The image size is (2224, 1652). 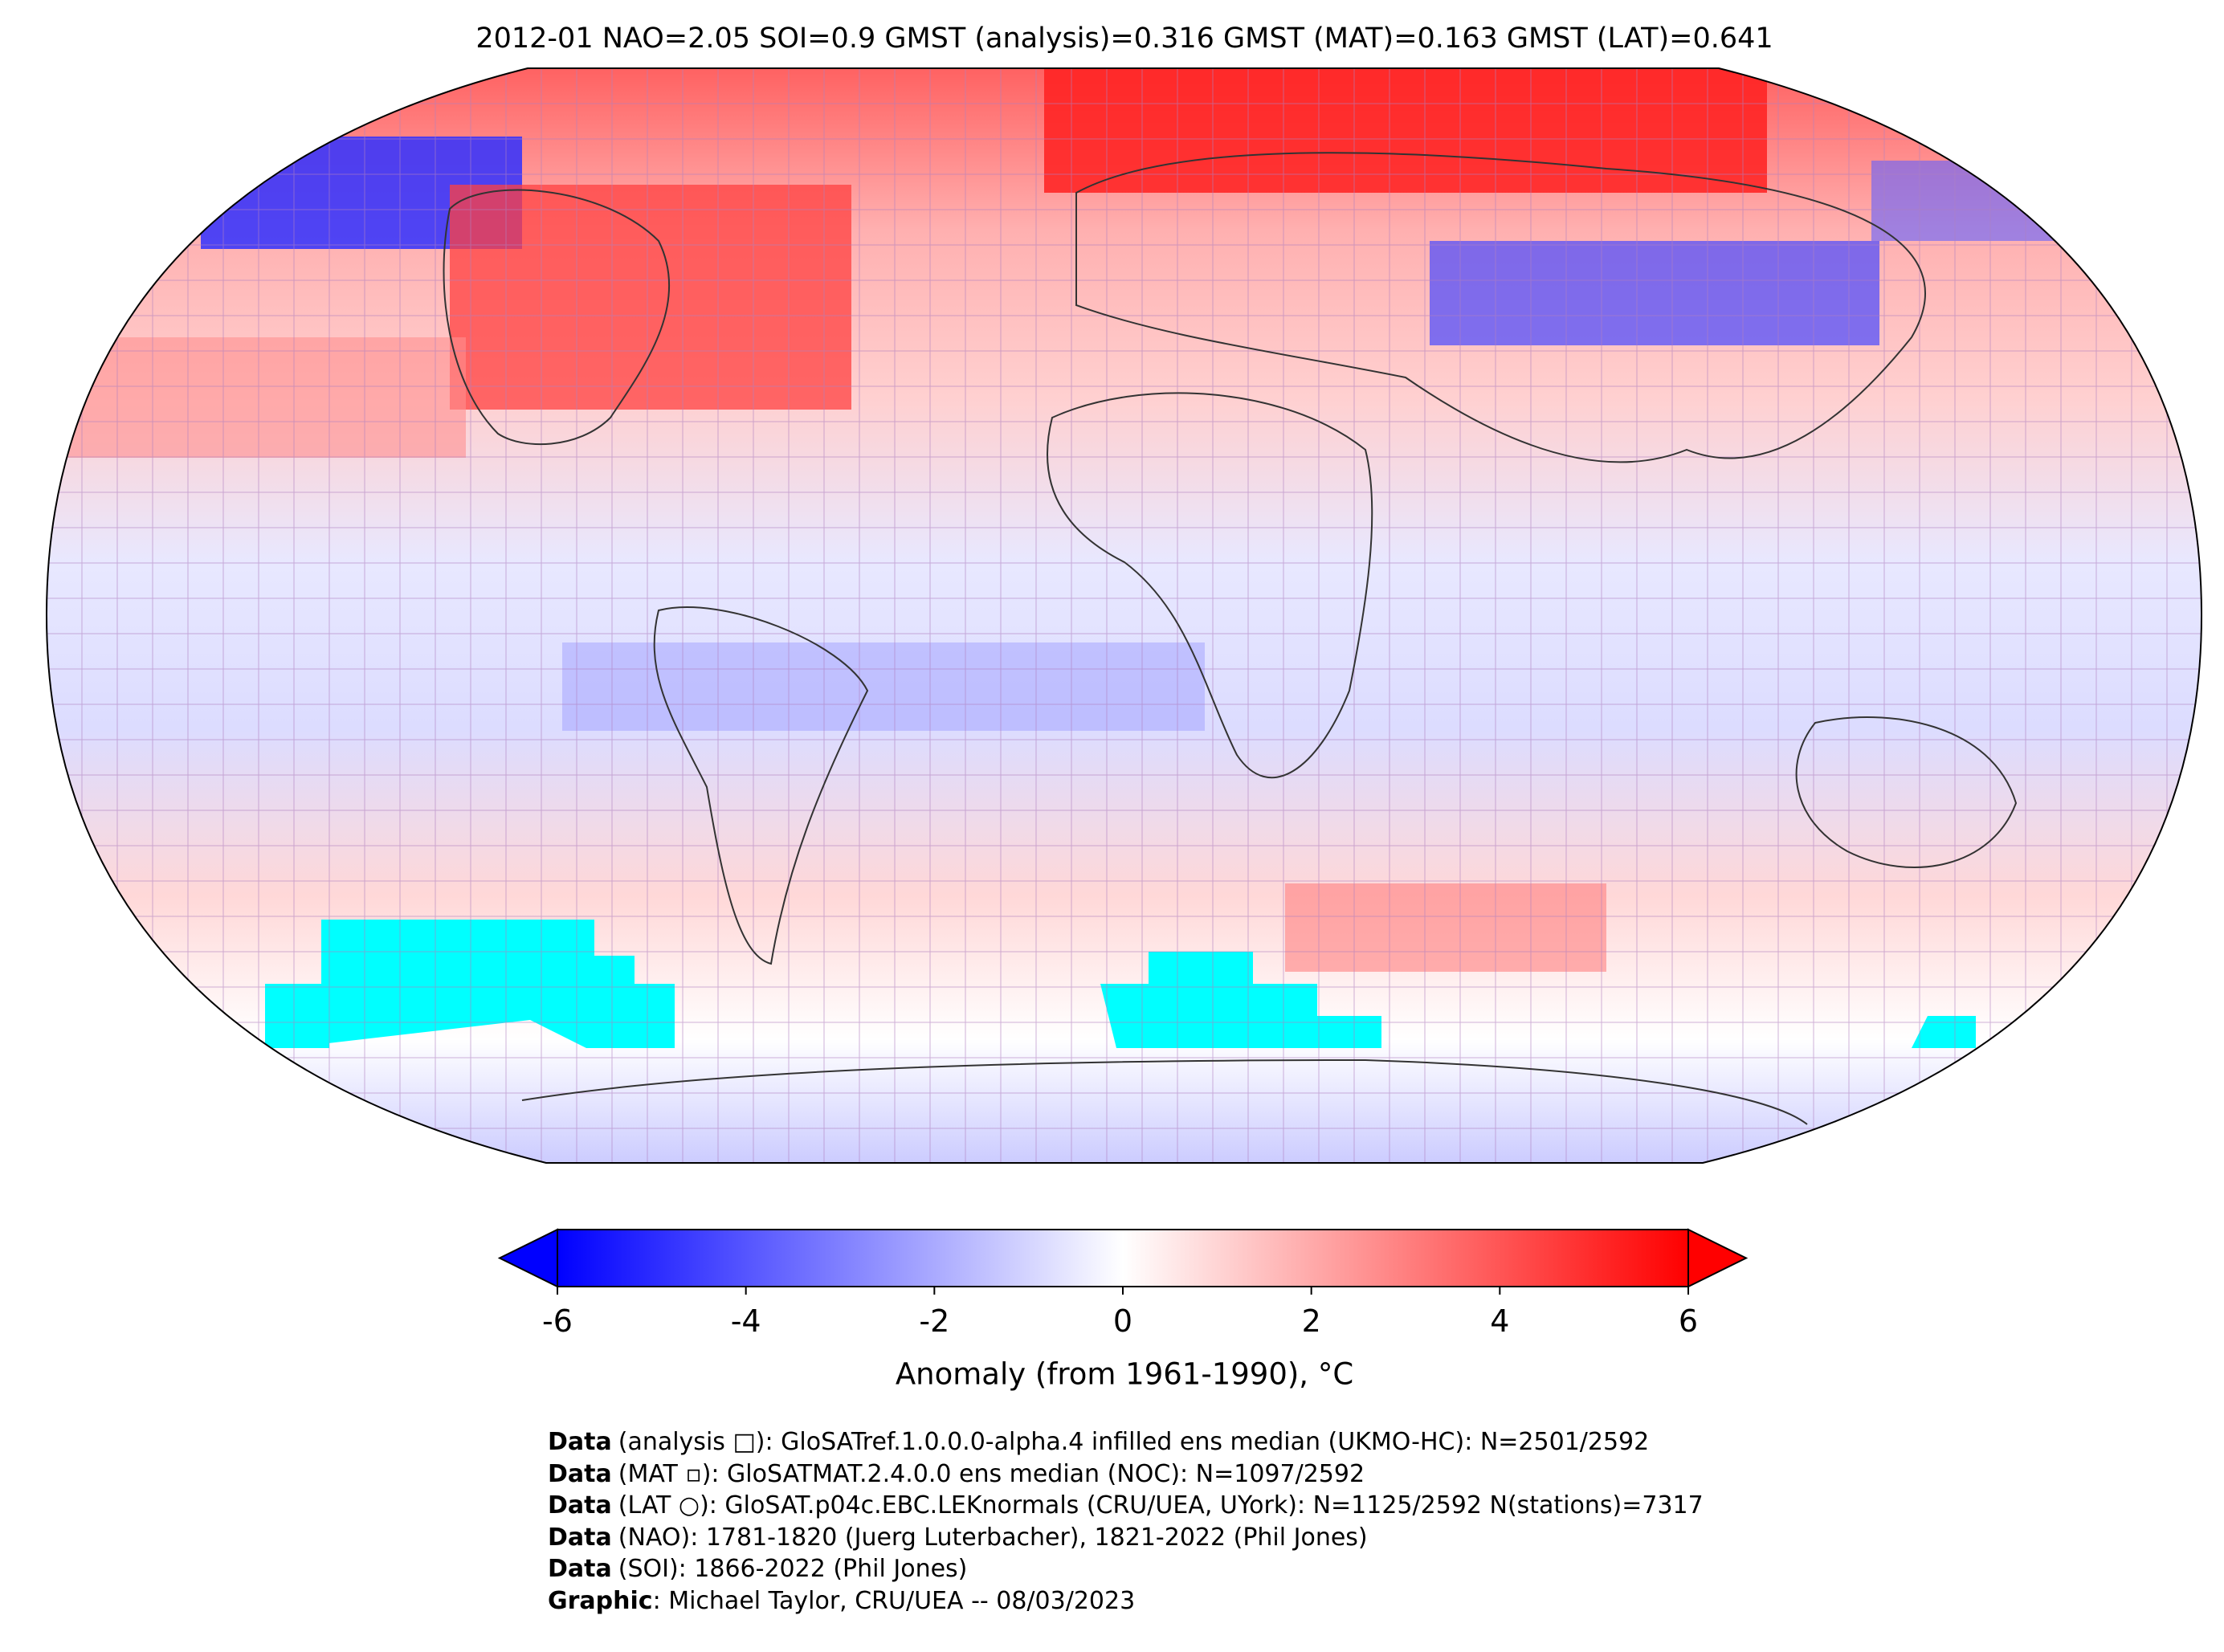 I want to click on colorbar-tick-label: 0, so click(x=1122, y=1321).